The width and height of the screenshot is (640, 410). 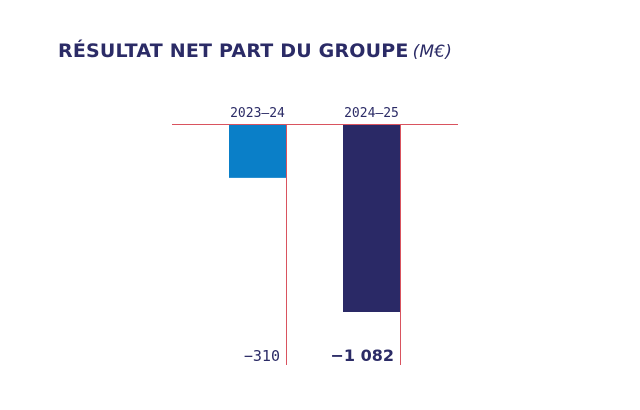 What do you see at coordinates (432, 52) in the screenshot?
I see `chart-title-unit: (M€)` at bounding box center [432, 52].